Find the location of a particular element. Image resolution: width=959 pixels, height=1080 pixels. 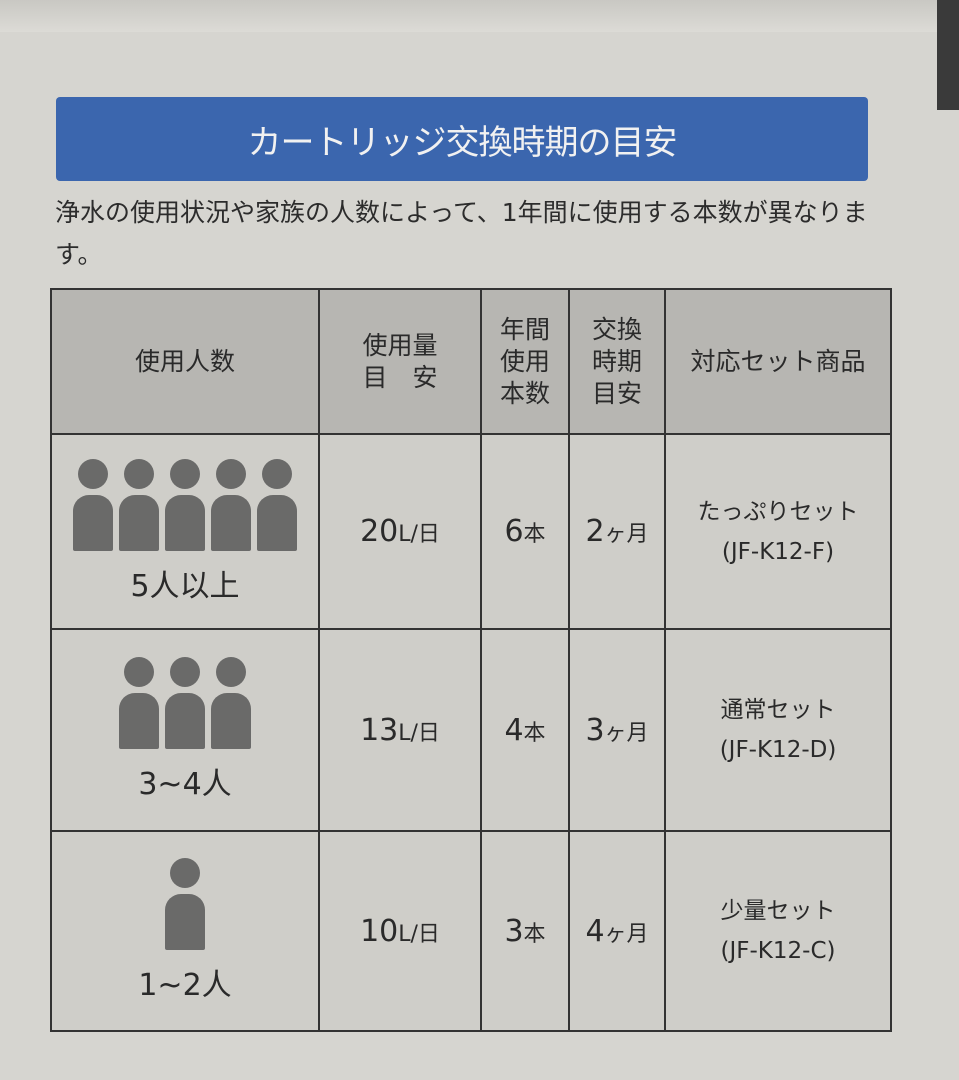

product-cell: 通常セット (JF-K12-D) is located at coordinates (778, 730).